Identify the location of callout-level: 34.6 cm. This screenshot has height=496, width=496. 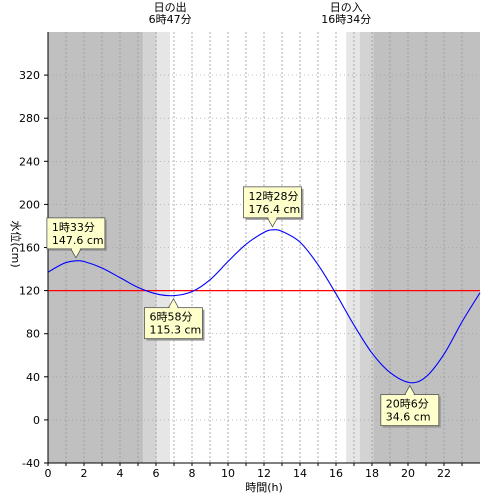
(408, 417).